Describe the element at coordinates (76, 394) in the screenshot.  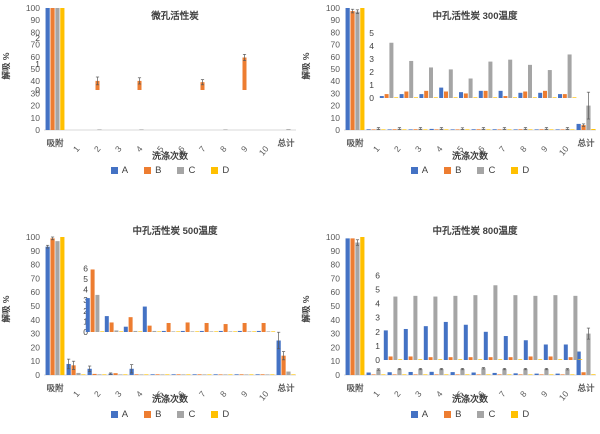
I see `x-tick-label: 1` at that location.